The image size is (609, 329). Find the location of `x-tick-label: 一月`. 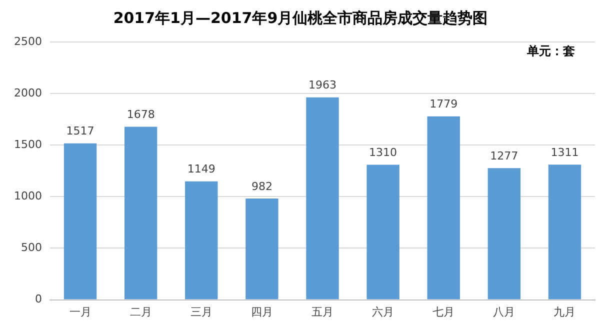

x-tick-label: 一月 is located at coordinates (80, 311).